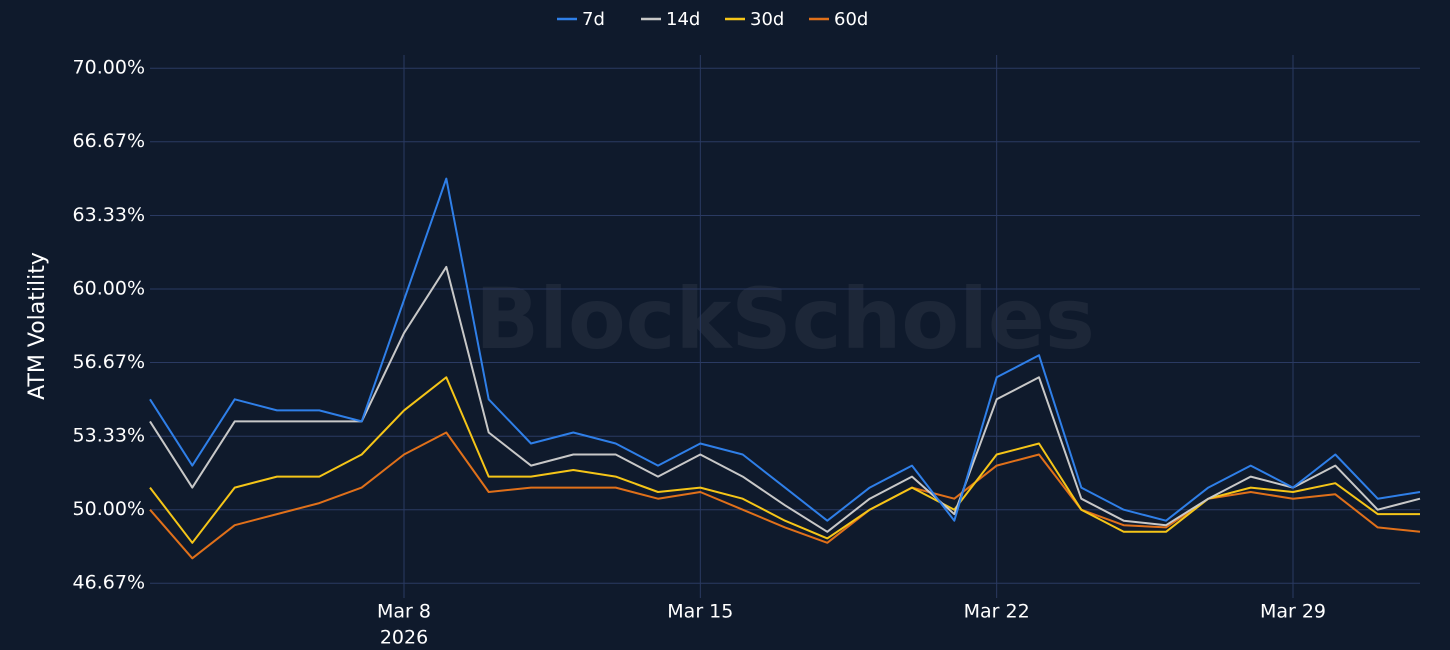 The image size is (1450, 650). I want to click on y-tick-label: 60.00%, so click(109, 288).